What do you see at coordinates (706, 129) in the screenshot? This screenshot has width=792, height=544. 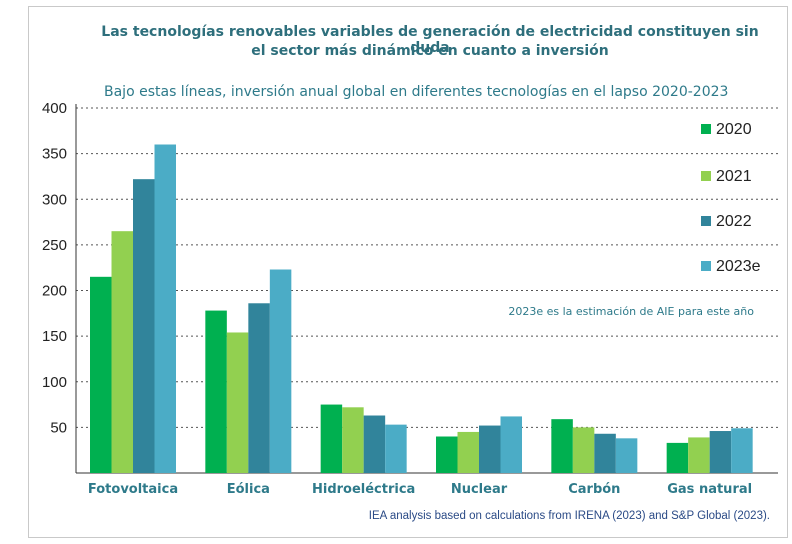 I see `legend-swatch-2020` at bounding box center [706, 129].